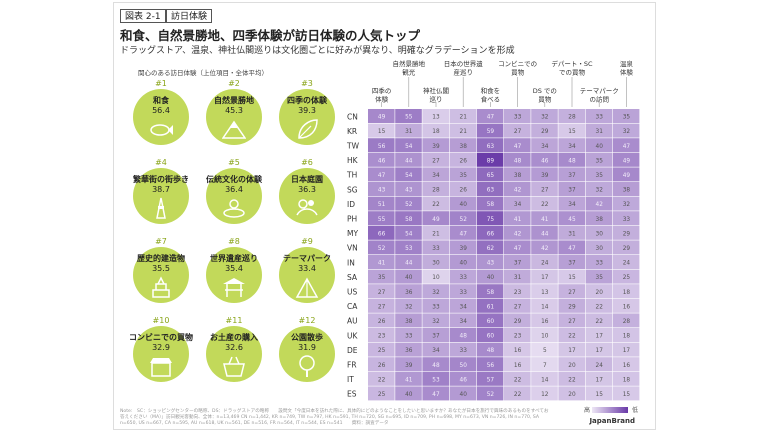 This screenshot has height=433, width=770. What do you see at coordinates (491, 99) in the screenshot?
I see `column-header: 食べる` at bounding box center [491, 99].